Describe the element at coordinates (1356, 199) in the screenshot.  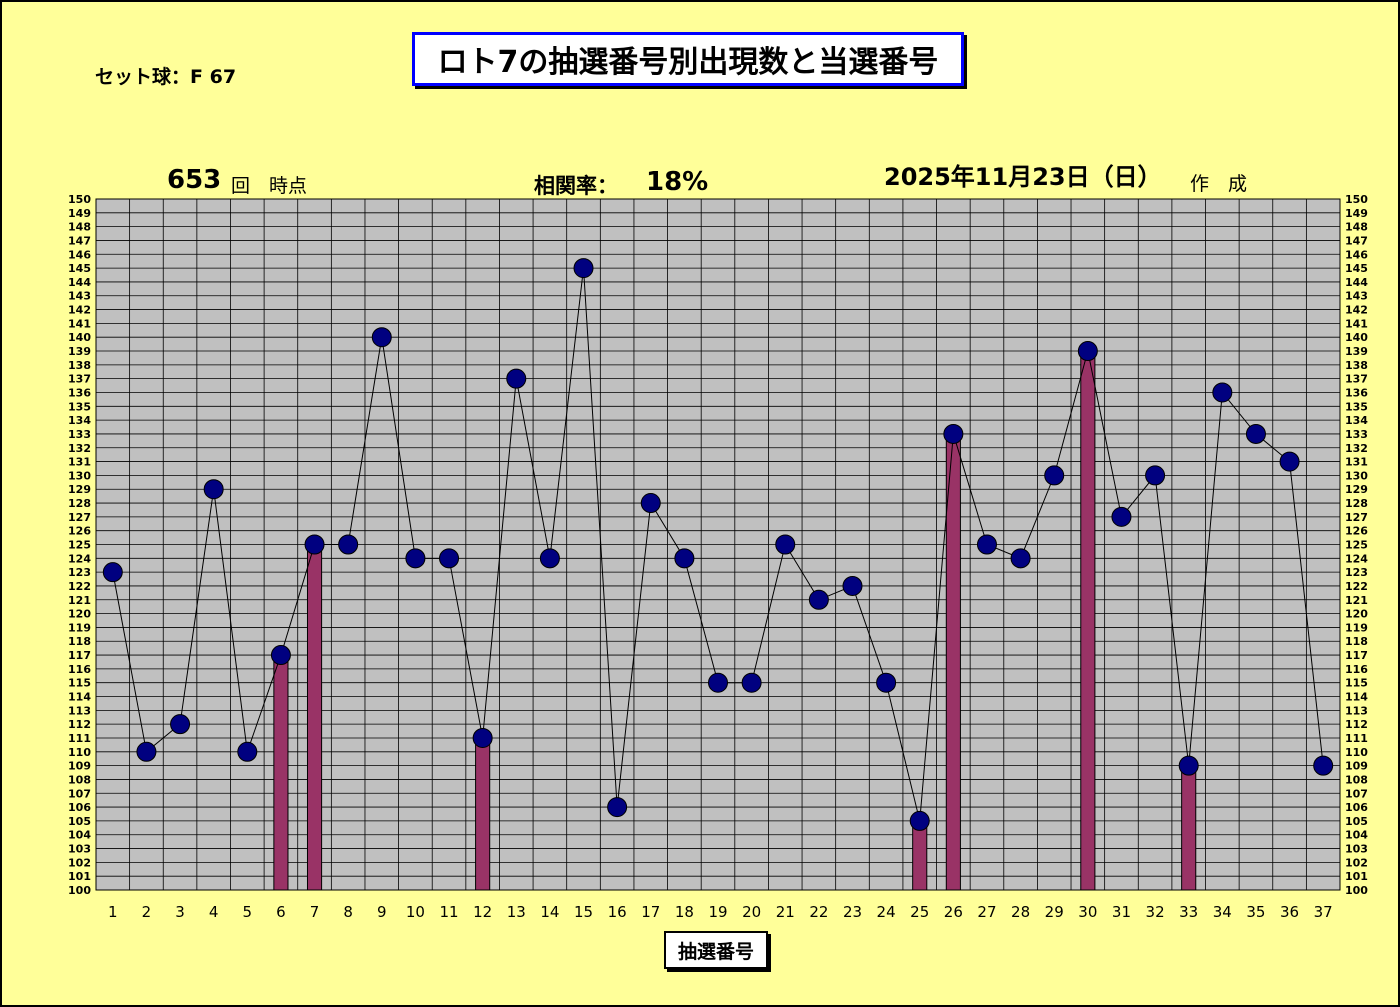
I see `y-tick-label-right: 150` at that location.